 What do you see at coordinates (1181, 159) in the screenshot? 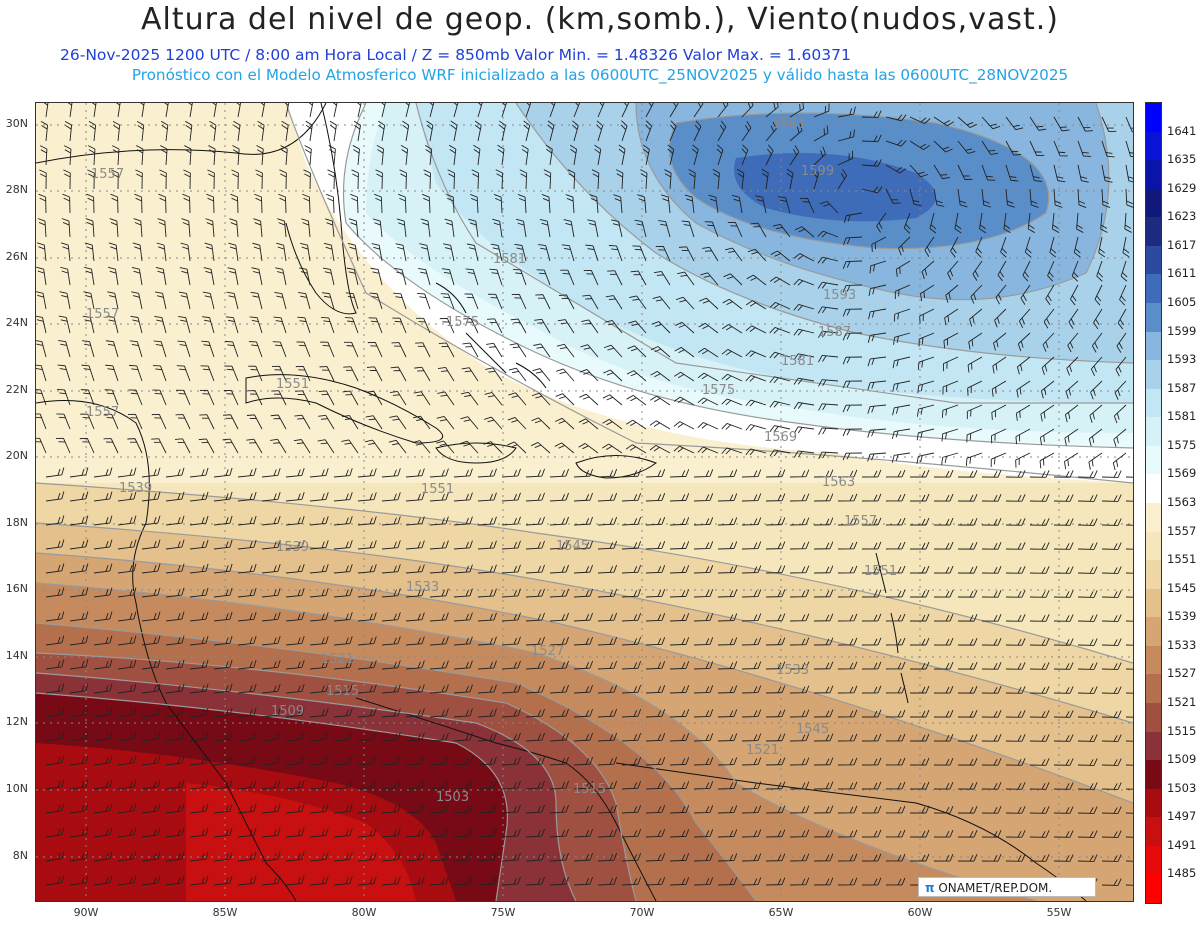
I see `colorbar-label: 1635` at bounding box center [1181, 159].